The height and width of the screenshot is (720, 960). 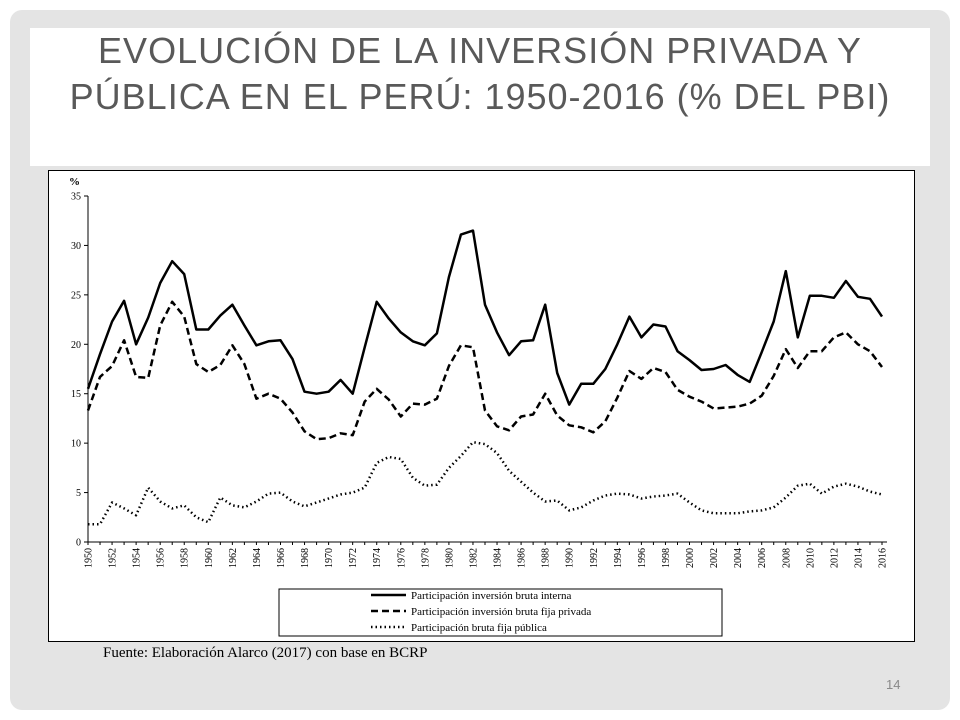 I want to click on x-tick-label: 1956, so click(x=161, y=558).